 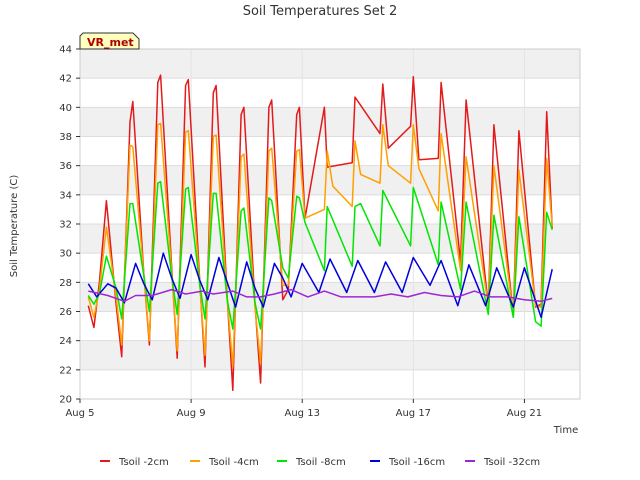 I want to click on y-tick-label: 32, so click(x=65, y=225).